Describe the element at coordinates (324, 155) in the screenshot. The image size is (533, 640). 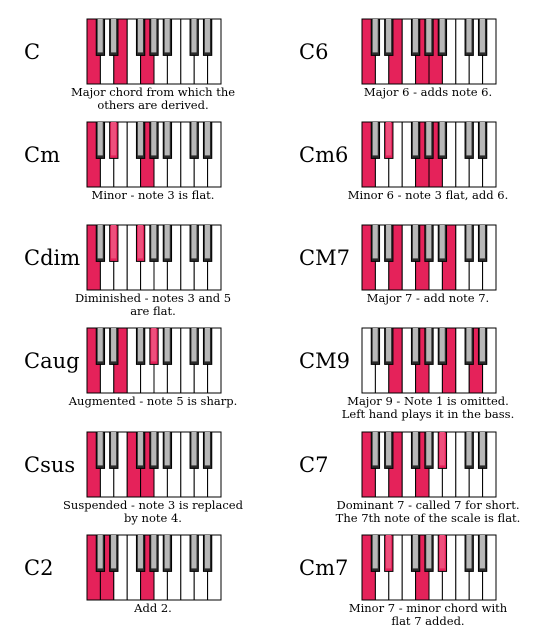
I see `chord-name: Cm6` at that location.